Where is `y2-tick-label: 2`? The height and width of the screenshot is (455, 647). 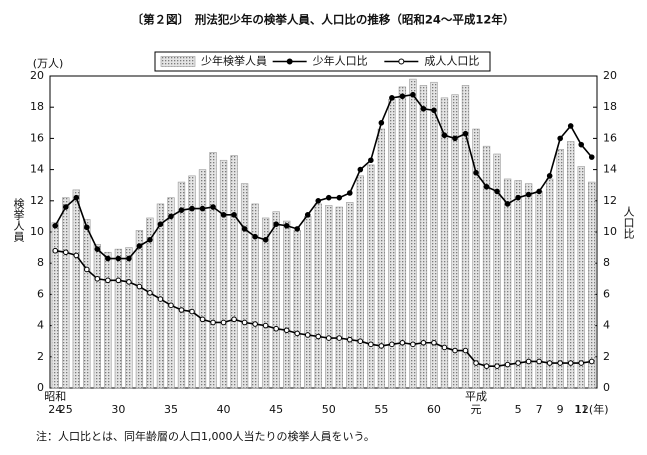
y2-tick-label: 2 is located at coordinates (606, 356).